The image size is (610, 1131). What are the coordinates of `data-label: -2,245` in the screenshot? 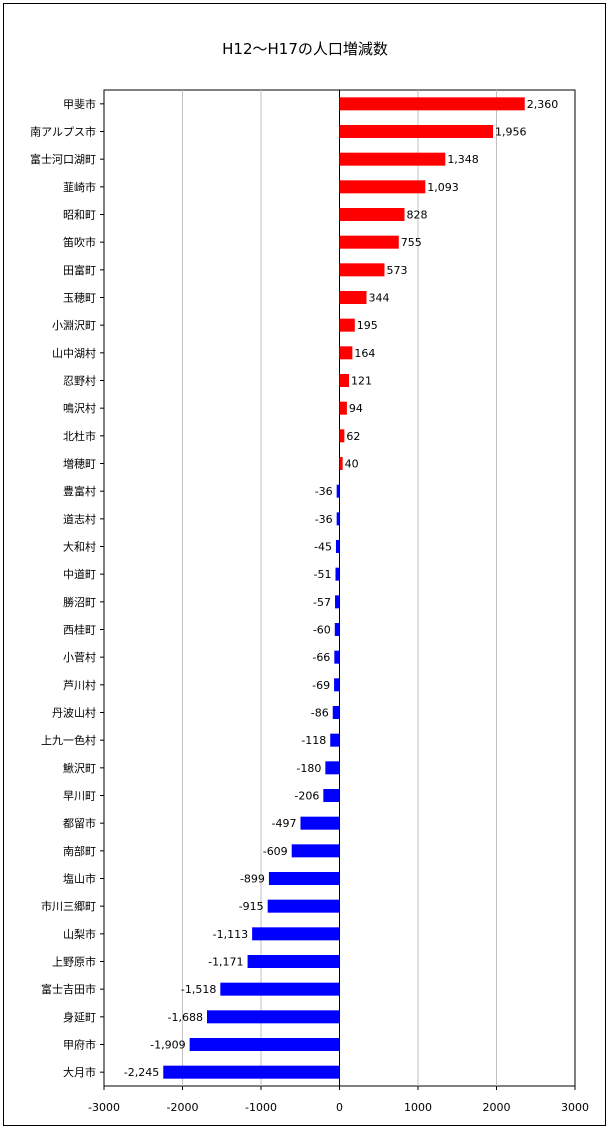 It's located at (141, 1072).